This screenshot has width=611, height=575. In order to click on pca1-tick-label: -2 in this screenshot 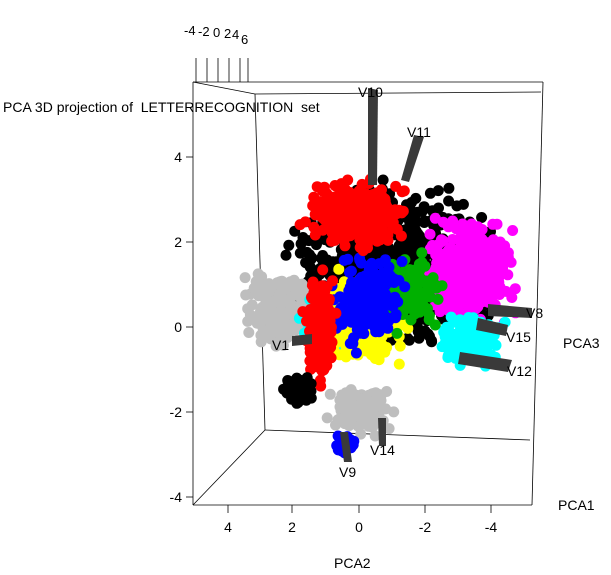, I will do `click(204, 31)`.